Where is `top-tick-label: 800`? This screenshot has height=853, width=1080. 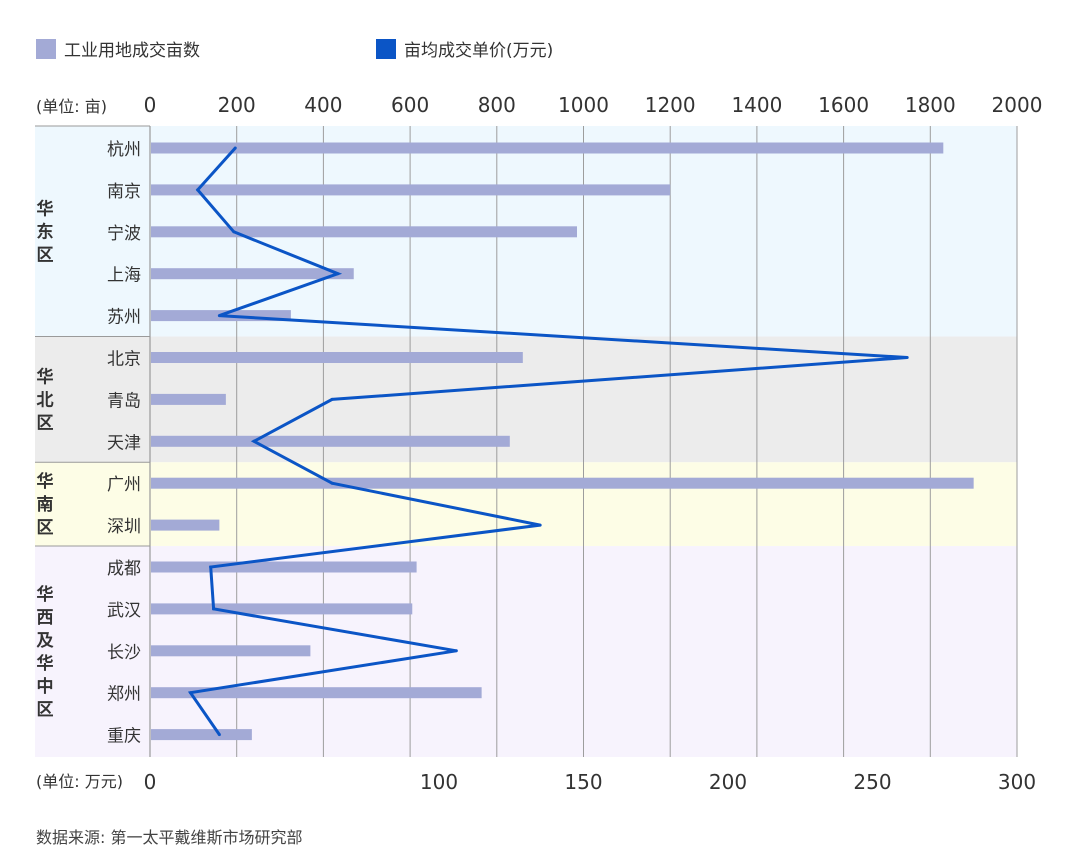
top-tick-label: 800 is located at coordinates (497, 105).